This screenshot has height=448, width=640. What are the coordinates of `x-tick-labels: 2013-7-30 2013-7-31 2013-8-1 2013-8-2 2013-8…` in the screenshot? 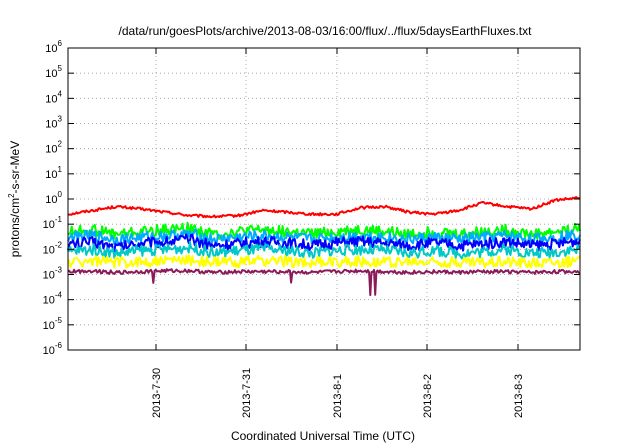 It's located at (338, 393).